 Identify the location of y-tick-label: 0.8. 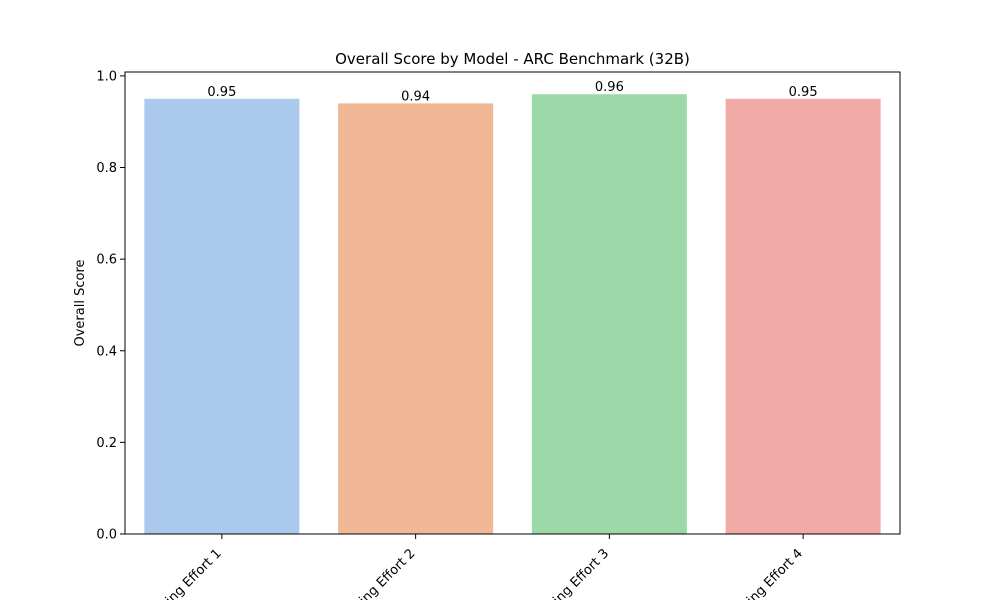
(106, 168).